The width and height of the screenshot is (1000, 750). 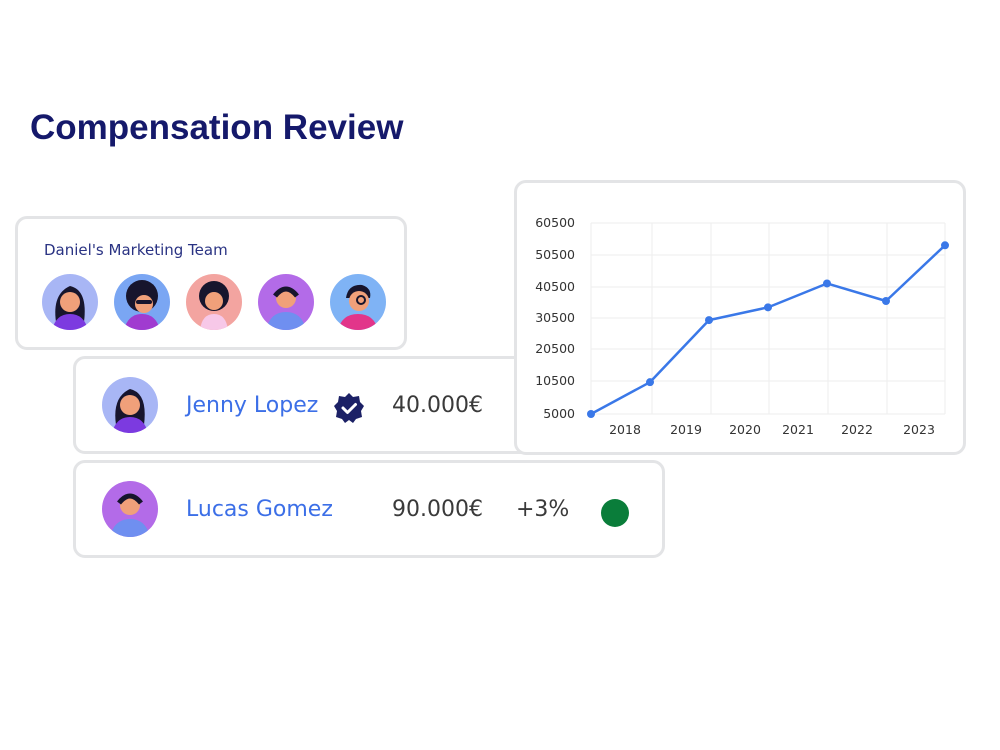 I want to click on status-indicator, so click(x=615, y=513).